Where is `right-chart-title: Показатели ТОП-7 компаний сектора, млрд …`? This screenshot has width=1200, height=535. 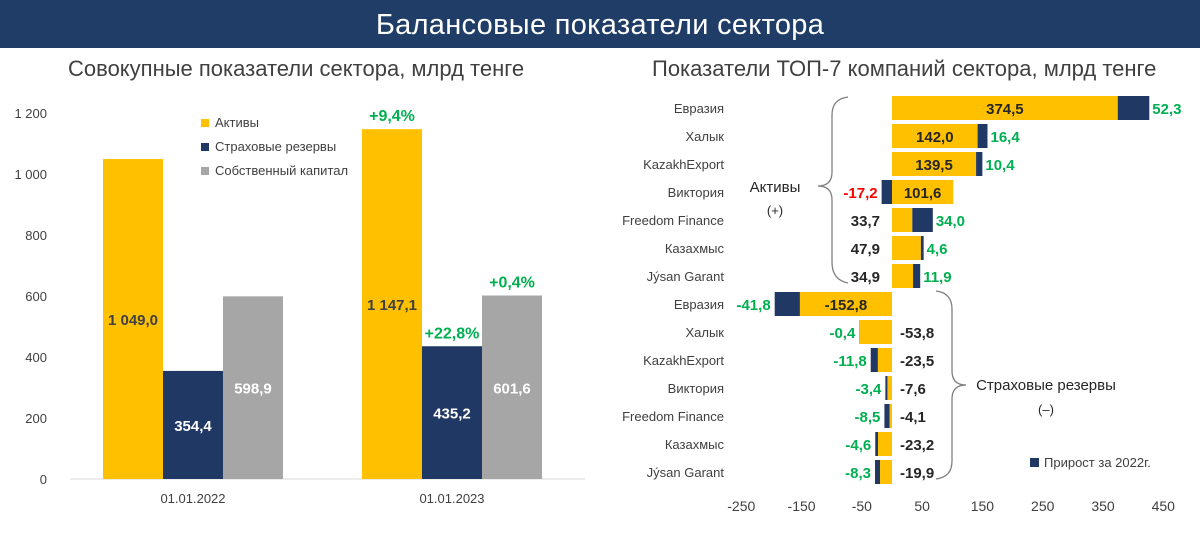
right-chart-title: Показатели ТОП-7 компаний сектора, млрд … is located at coordinates (904, 68).